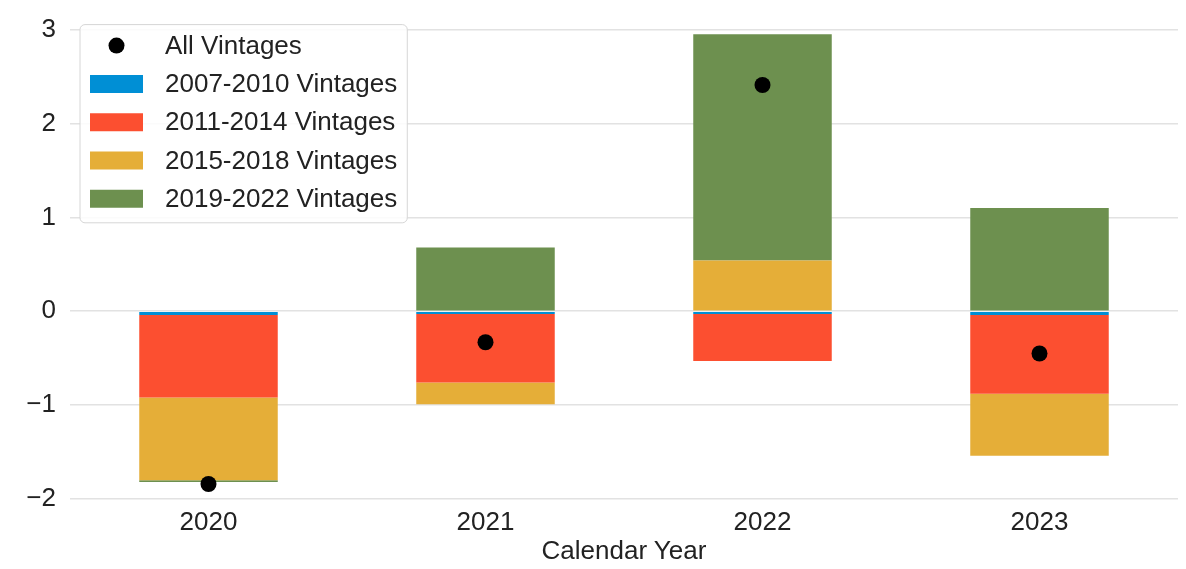 This screenshot has width=1186, height=569. What do you see at coordinates (48, 215) in the screenshot?
I see `y-tick-label: 1` at bounding box center [48, 215].